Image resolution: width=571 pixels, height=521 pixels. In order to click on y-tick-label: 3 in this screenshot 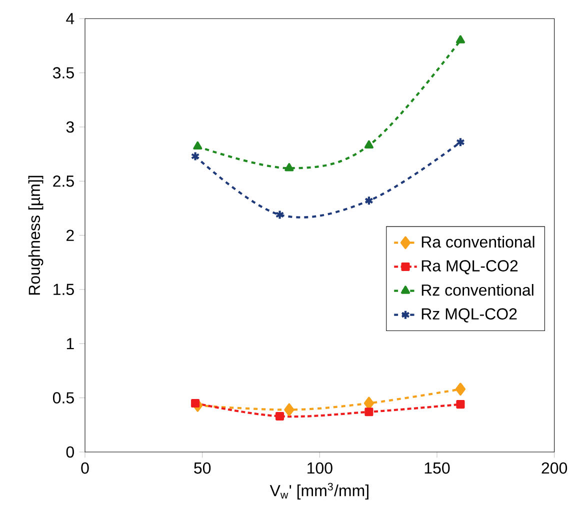, I will do `click(70, 127)`.